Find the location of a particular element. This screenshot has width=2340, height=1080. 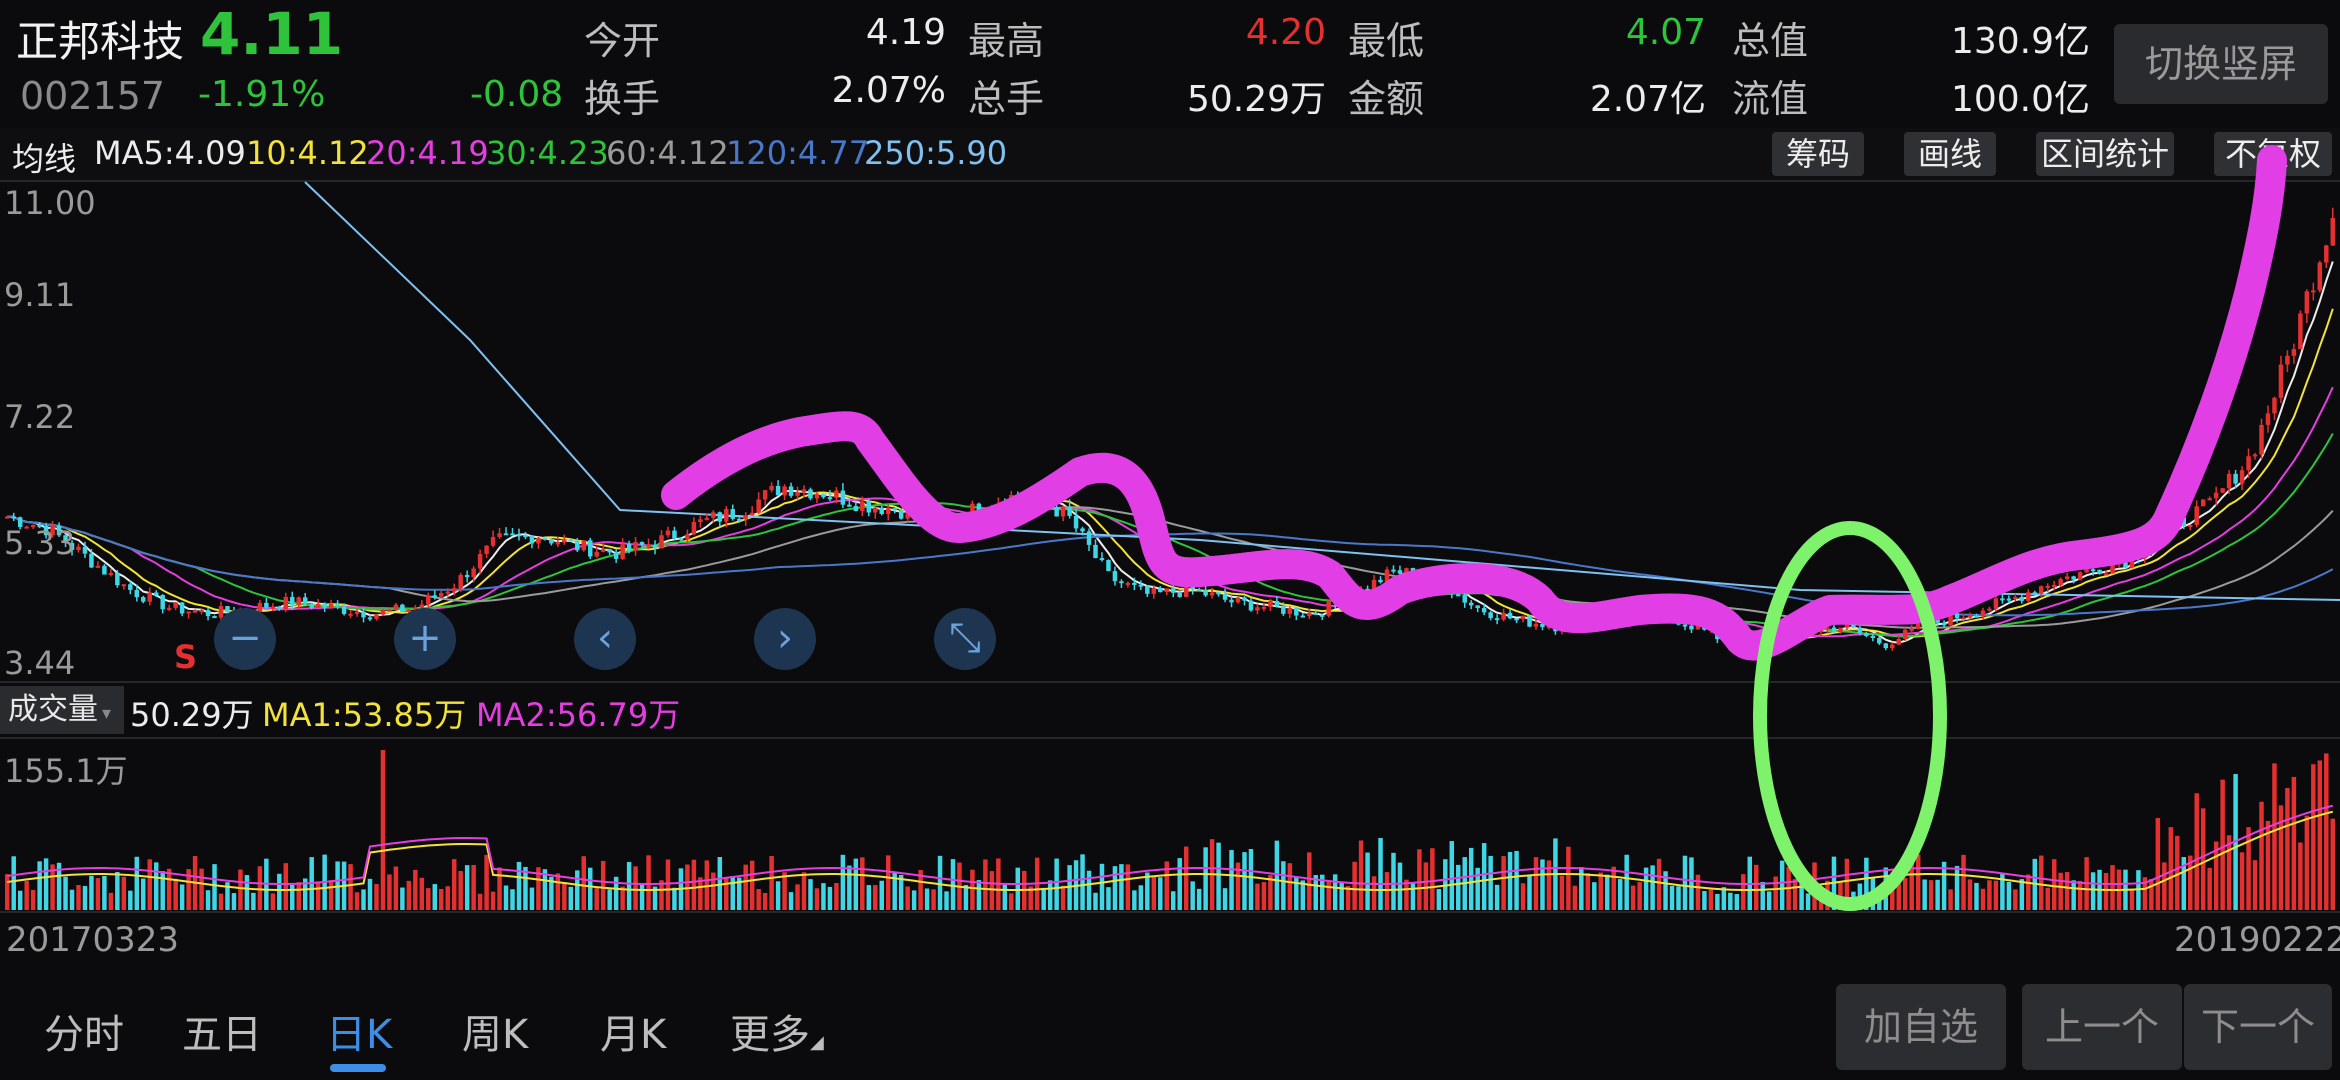

tab-intraday: 分时 is located at coordinates (84, 1035).